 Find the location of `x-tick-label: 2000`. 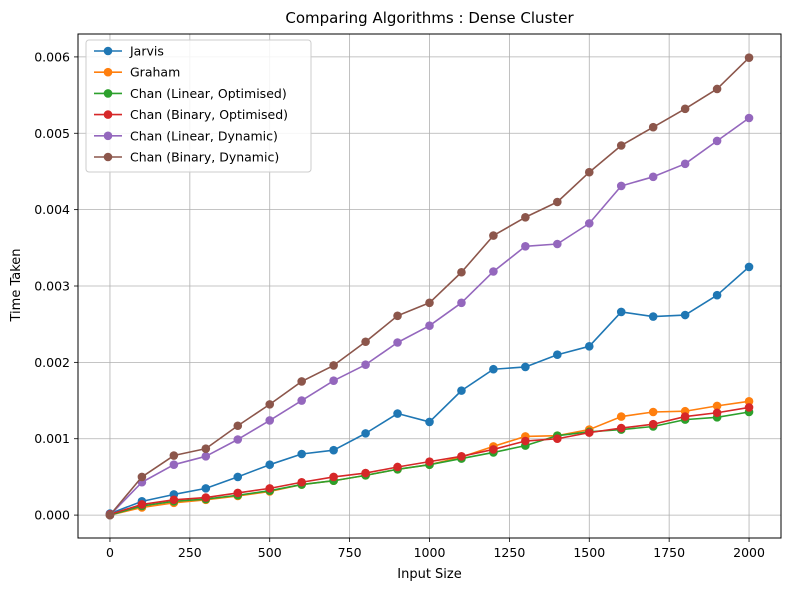

x-tick-label: 2000 is located at coordinates (749, 552).